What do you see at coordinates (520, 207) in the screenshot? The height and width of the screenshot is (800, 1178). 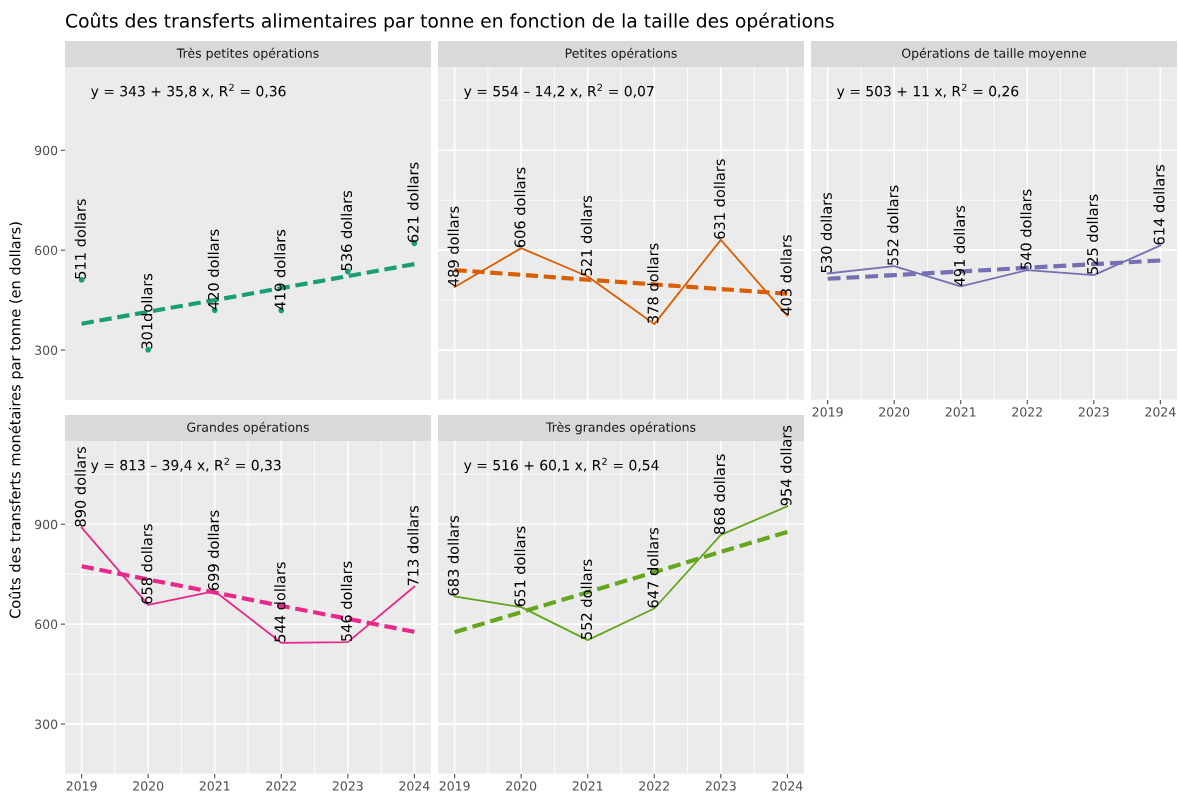 I see `data-label: 606 dollars` at bounding box center [520, 207].